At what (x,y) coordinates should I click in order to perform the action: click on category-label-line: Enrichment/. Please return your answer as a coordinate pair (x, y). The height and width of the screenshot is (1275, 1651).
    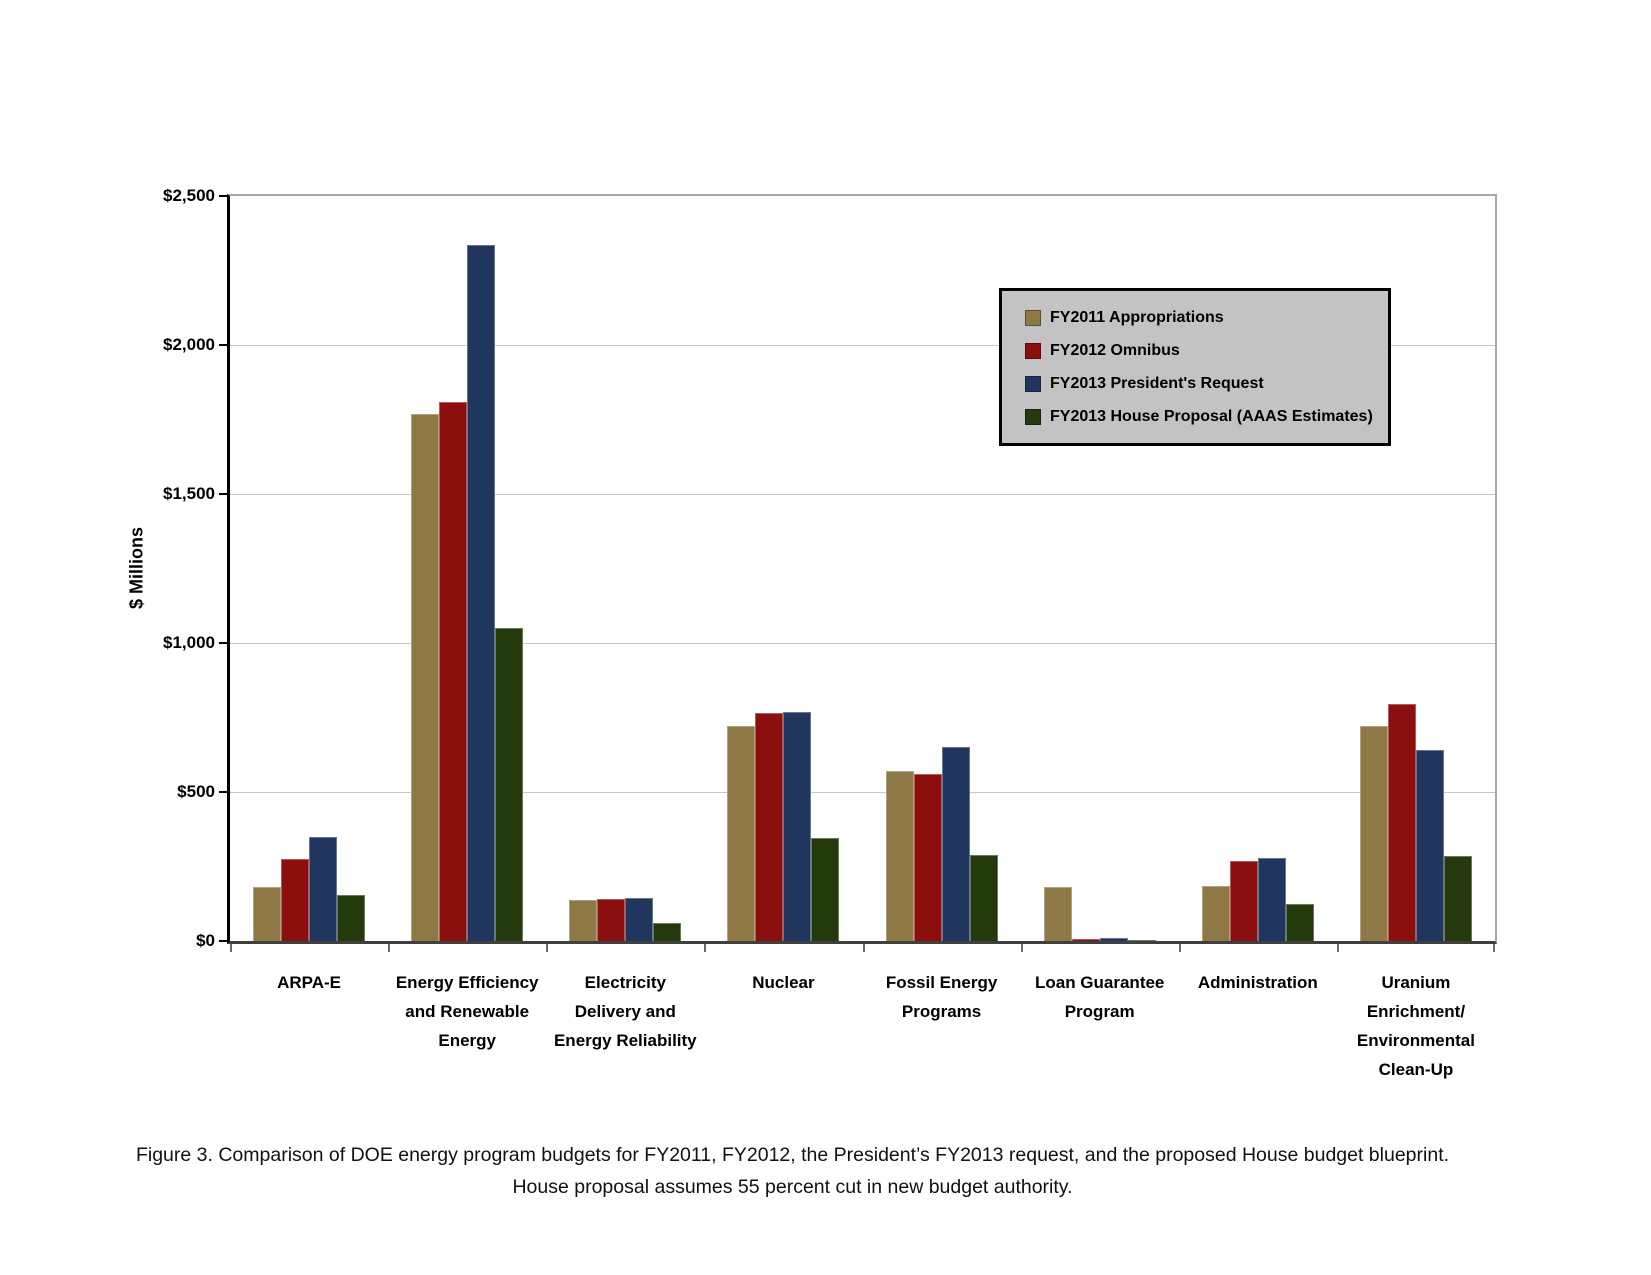
    Looking at the image, I should click on (1416, 1011).